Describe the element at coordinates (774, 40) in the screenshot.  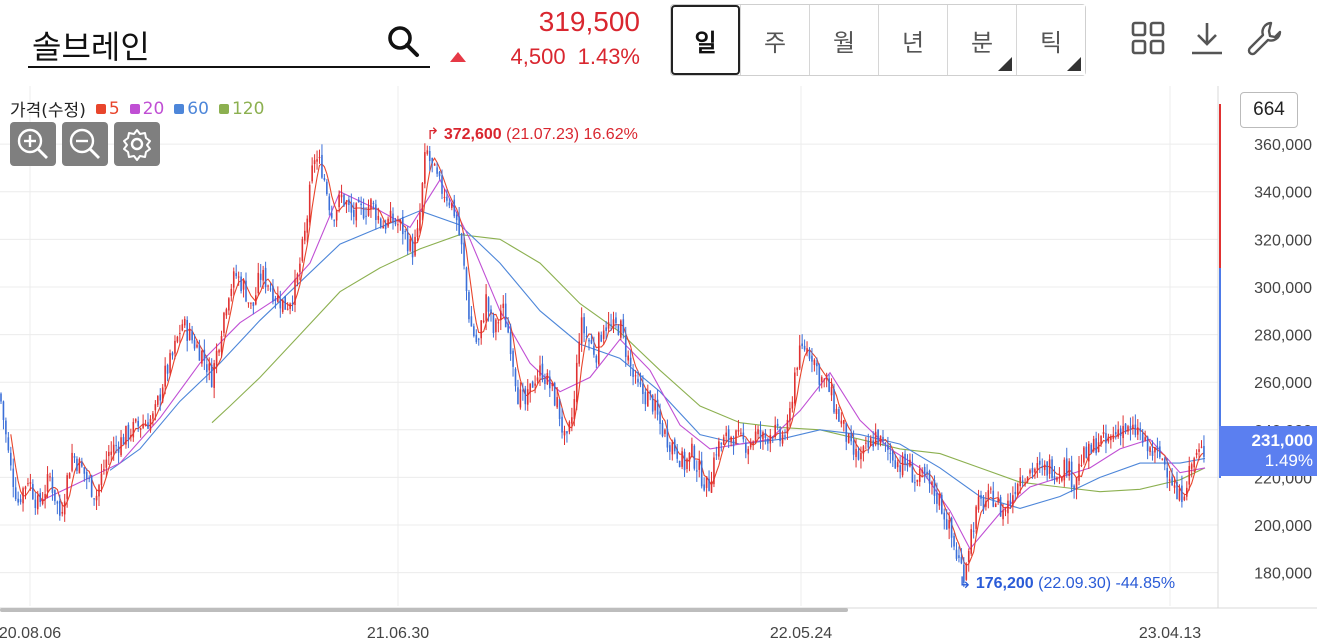
I see `period-week-button: 주` at that location.